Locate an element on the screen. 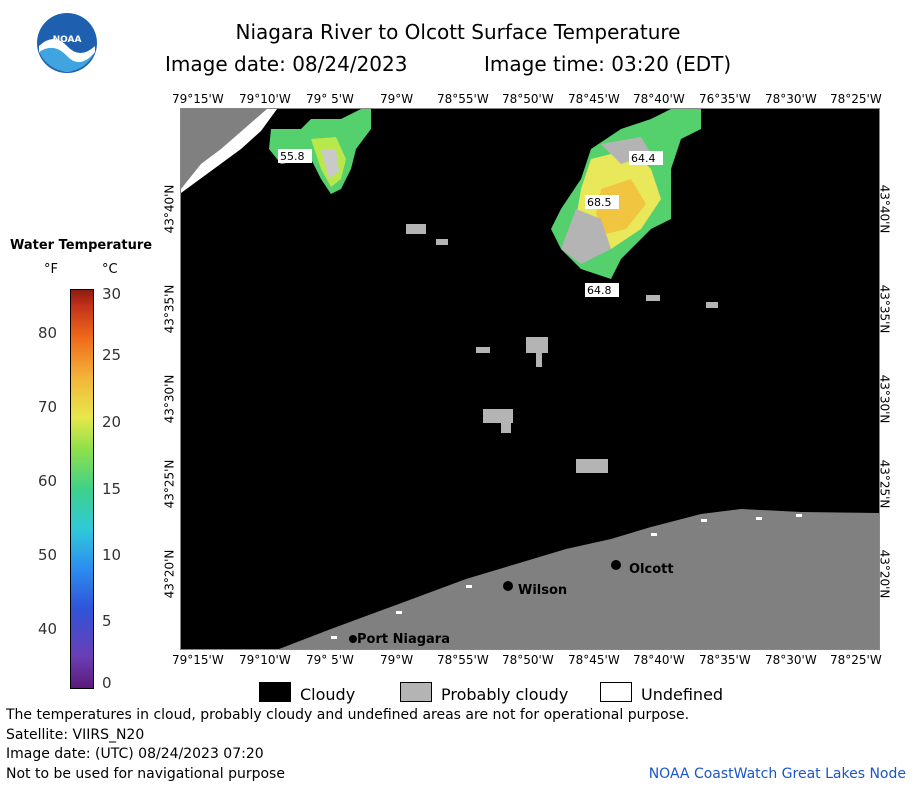 The image size is (916, 790). noaa-logo: NOAA is located at coordinates (67, 43).